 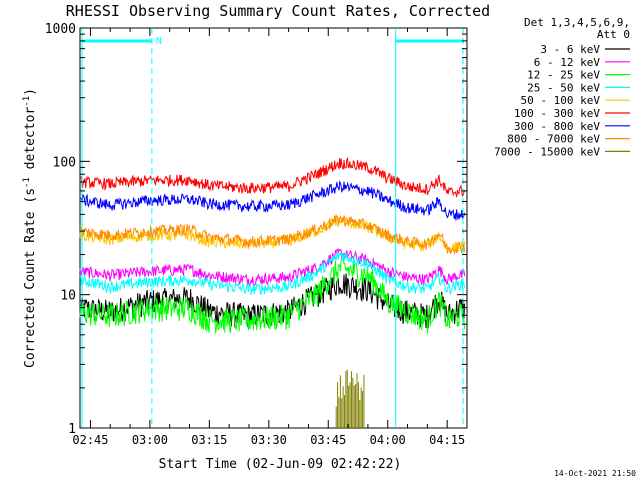 I want to click on legend-label-3: 25 - 50 keV, so click(x=563, y=87).